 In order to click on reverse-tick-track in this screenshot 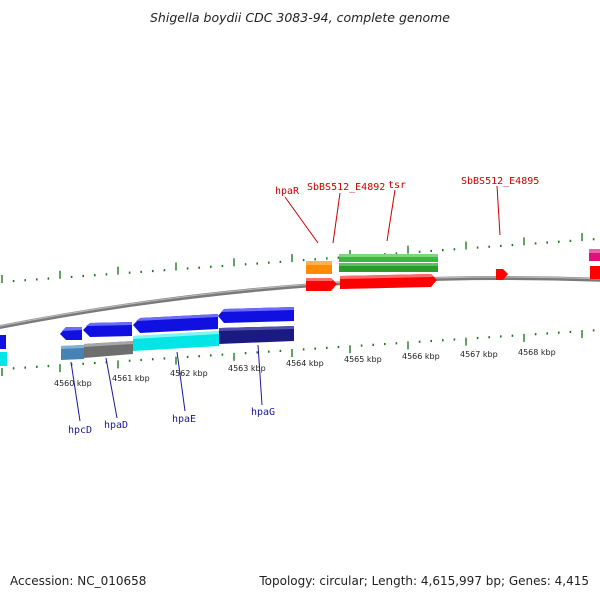, I will do `click(298, 352)`.